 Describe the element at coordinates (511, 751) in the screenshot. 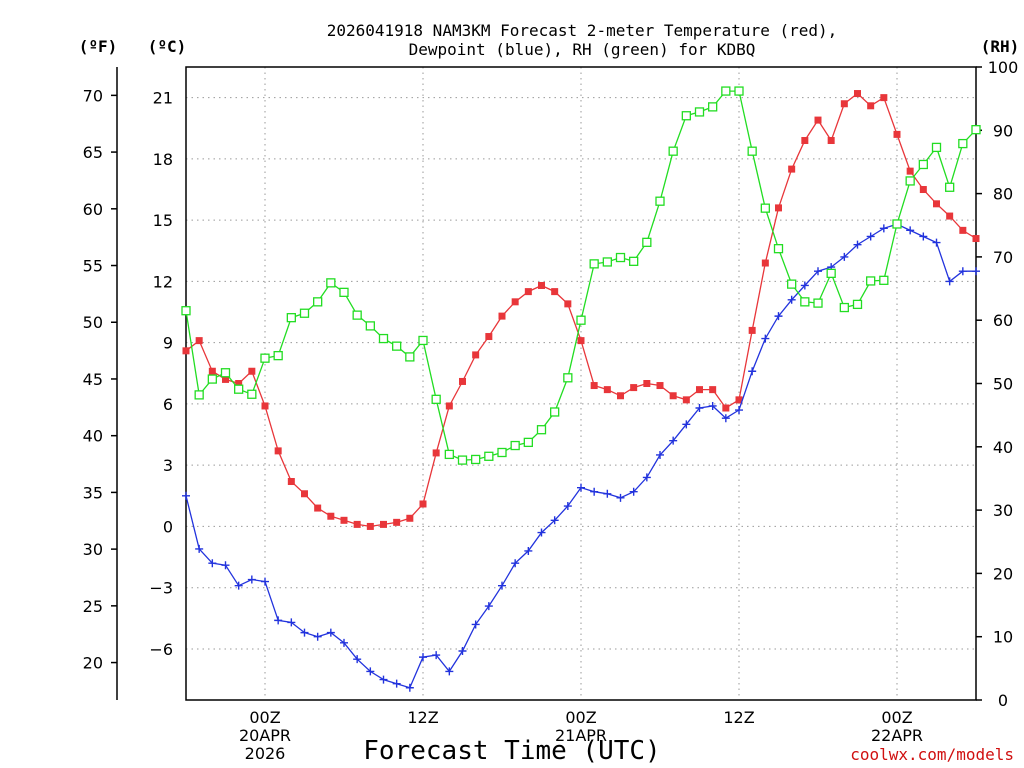

I see `x-axis-label: Forecast Time (UTC)` at that location.